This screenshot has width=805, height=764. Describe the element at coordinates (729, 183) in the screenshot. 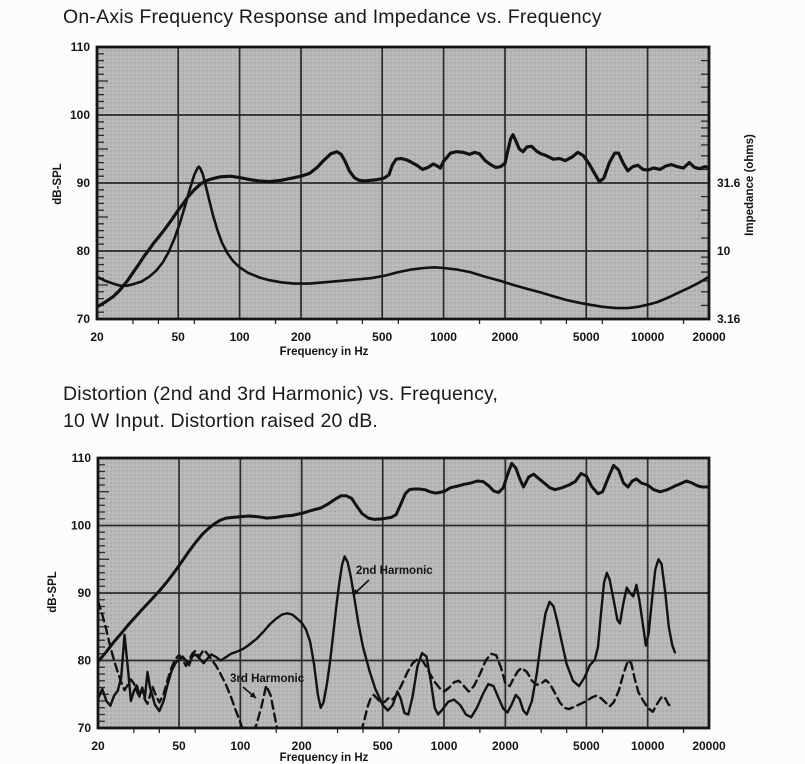

I see `impedance-tick-31.6: 31.6` at that location.